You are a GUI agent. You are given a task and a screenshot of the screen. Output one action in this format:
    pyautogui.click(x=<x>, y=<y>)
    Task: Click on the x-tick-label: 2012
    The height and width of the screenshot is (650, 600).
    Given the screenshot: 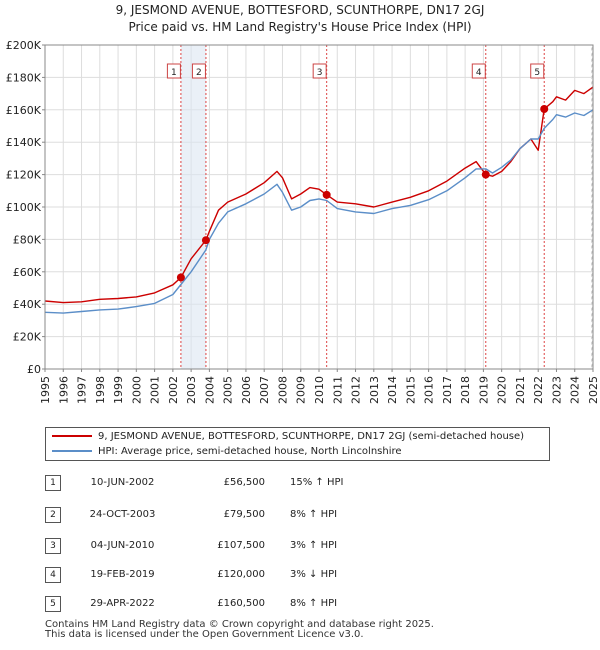 What is the action you would take?
    pyautogui.click(x=356, y=390)
    